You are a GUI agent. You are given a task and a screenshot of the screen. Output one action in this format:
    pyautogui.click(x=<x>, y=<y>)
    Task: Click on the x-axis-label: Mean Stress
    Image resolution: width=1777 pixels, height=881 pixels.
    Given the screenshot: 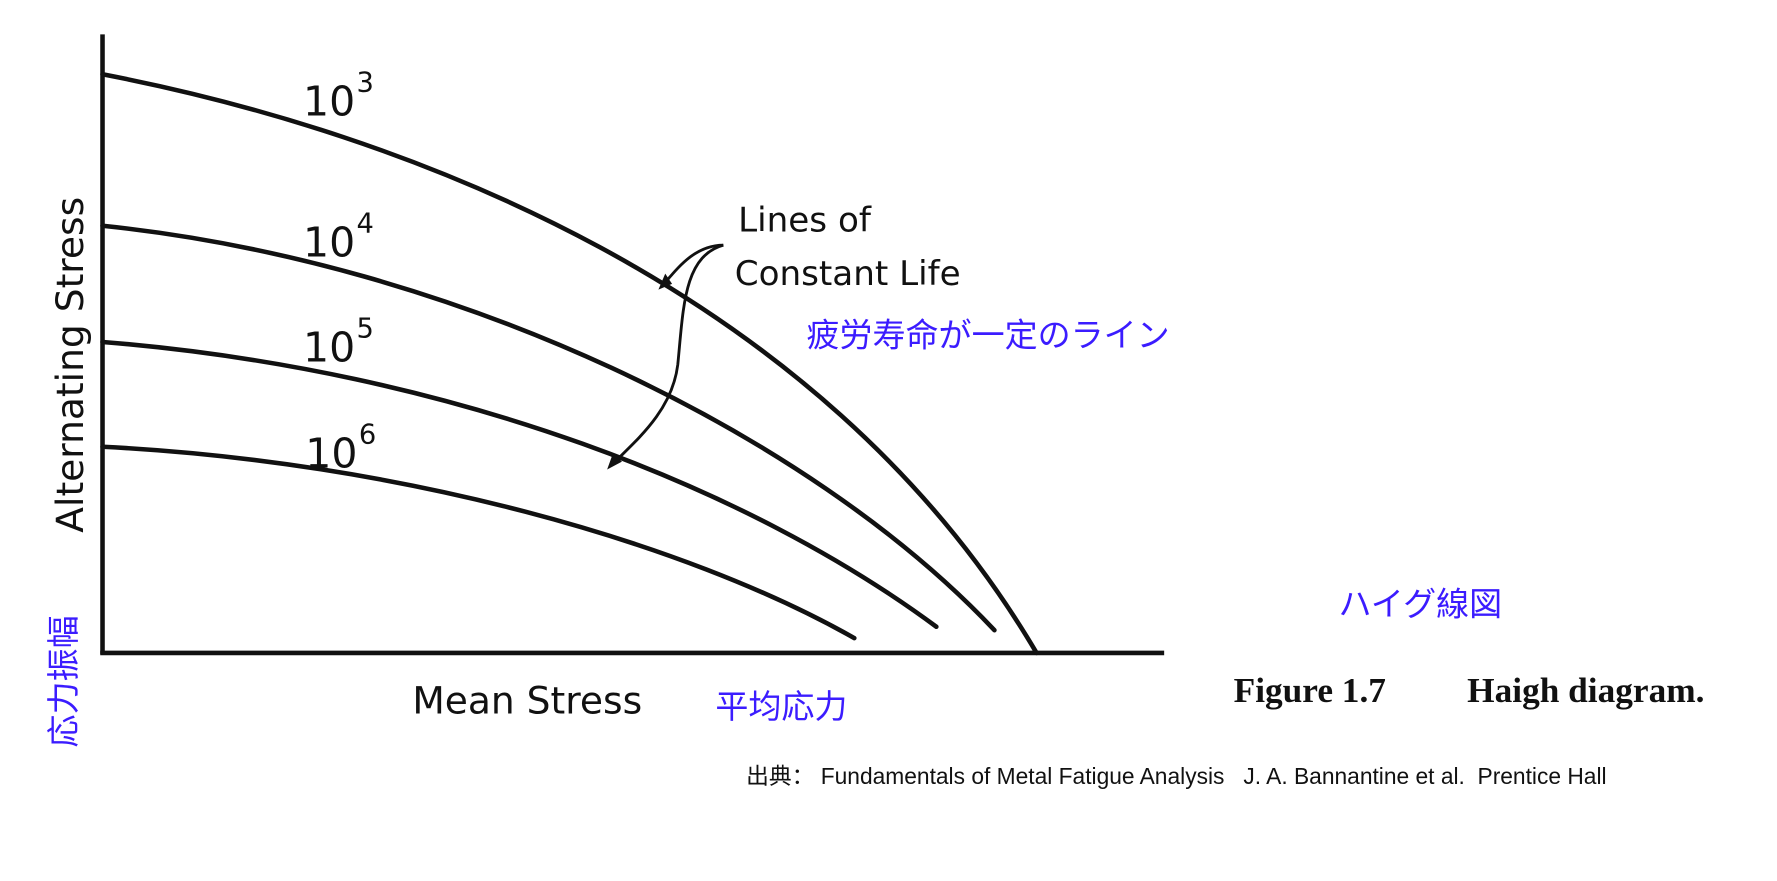 What is the action you would take?
    pyautogui.click(x=527, y=700)
    